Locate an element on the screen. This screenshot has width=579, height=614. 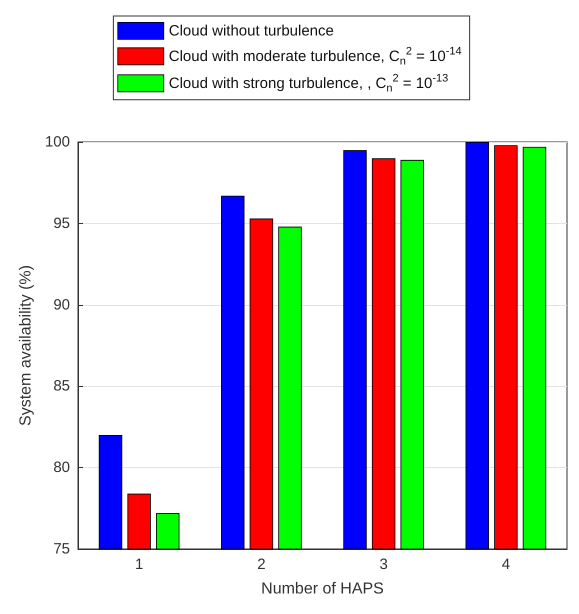
x-tick-label: 1 is located at coordinates (139, 564).